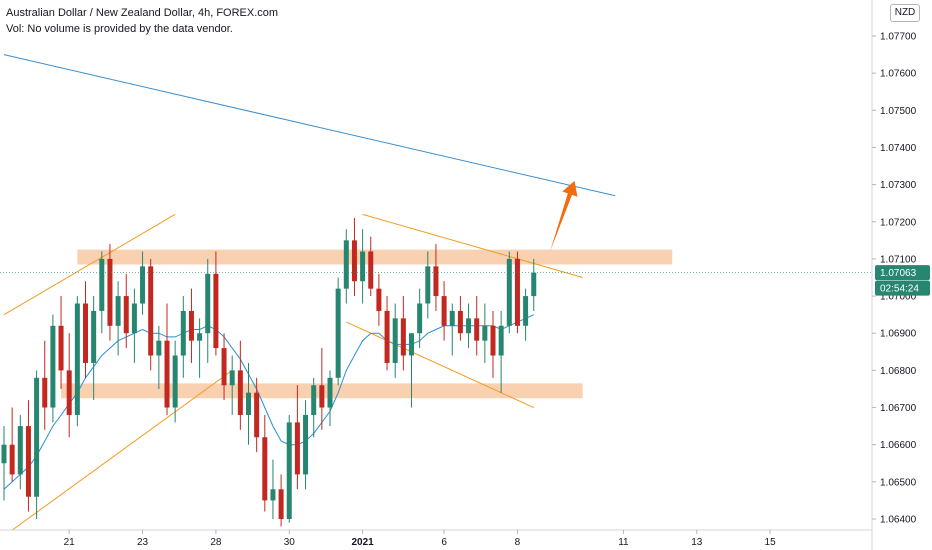 The height and width of the screenshot is (550, 932). What do you see at coordinates (898, 297) in the screenshot?
I see `price-tick-label: 1.07000` at bounding box center [898, 297].